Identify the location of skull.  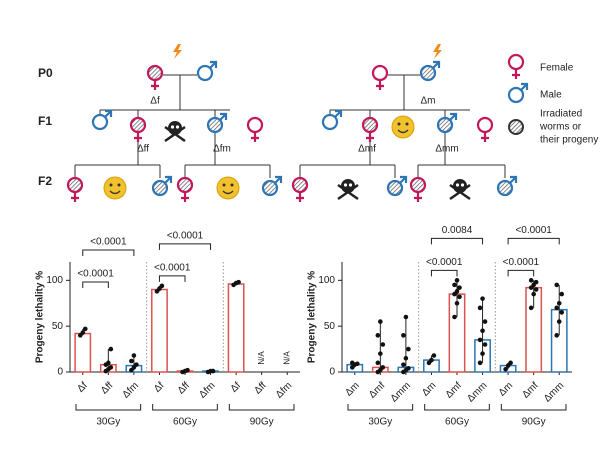
(175, 132).